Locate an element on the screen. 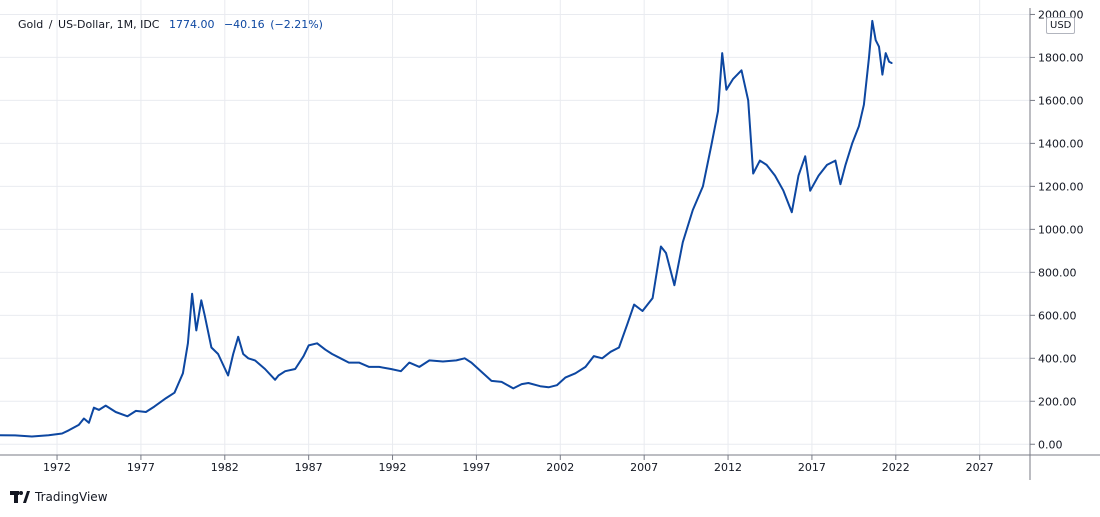 The height and width of the screenshot is (517, 1100). brand-name: TradingView is located at coordinates (71, 497).